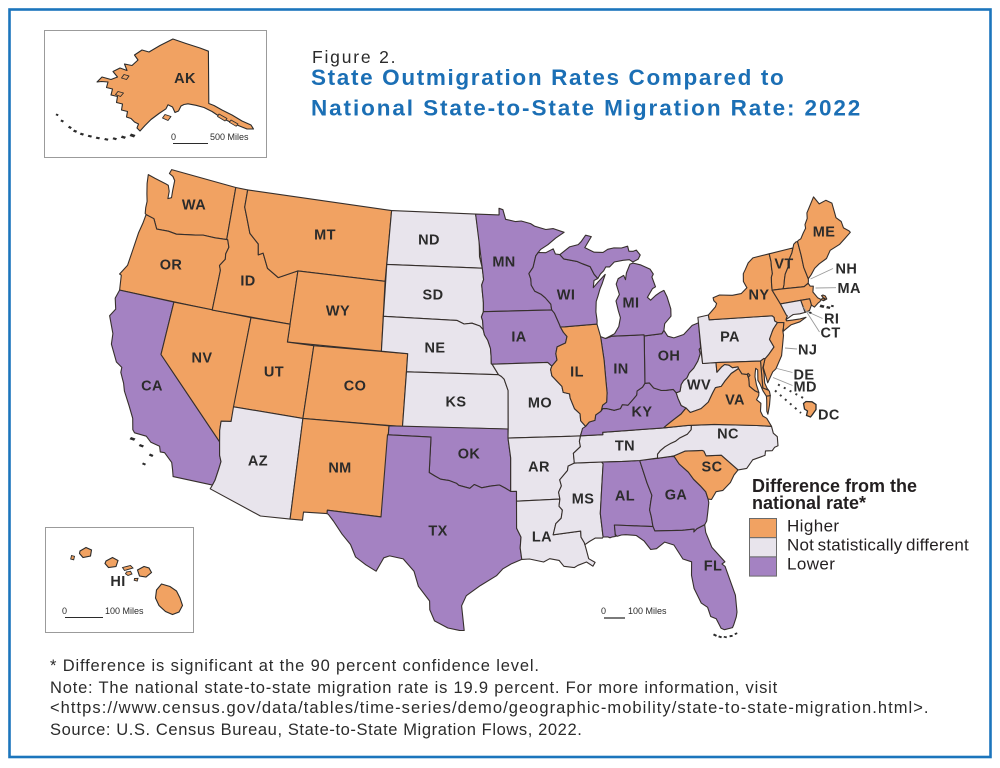 This screenshot has height=768, width=1000. What do you see at coordinates (435, 349) in the screenshot?
I see `svg-text: NE` at bounding box center [435, 349].